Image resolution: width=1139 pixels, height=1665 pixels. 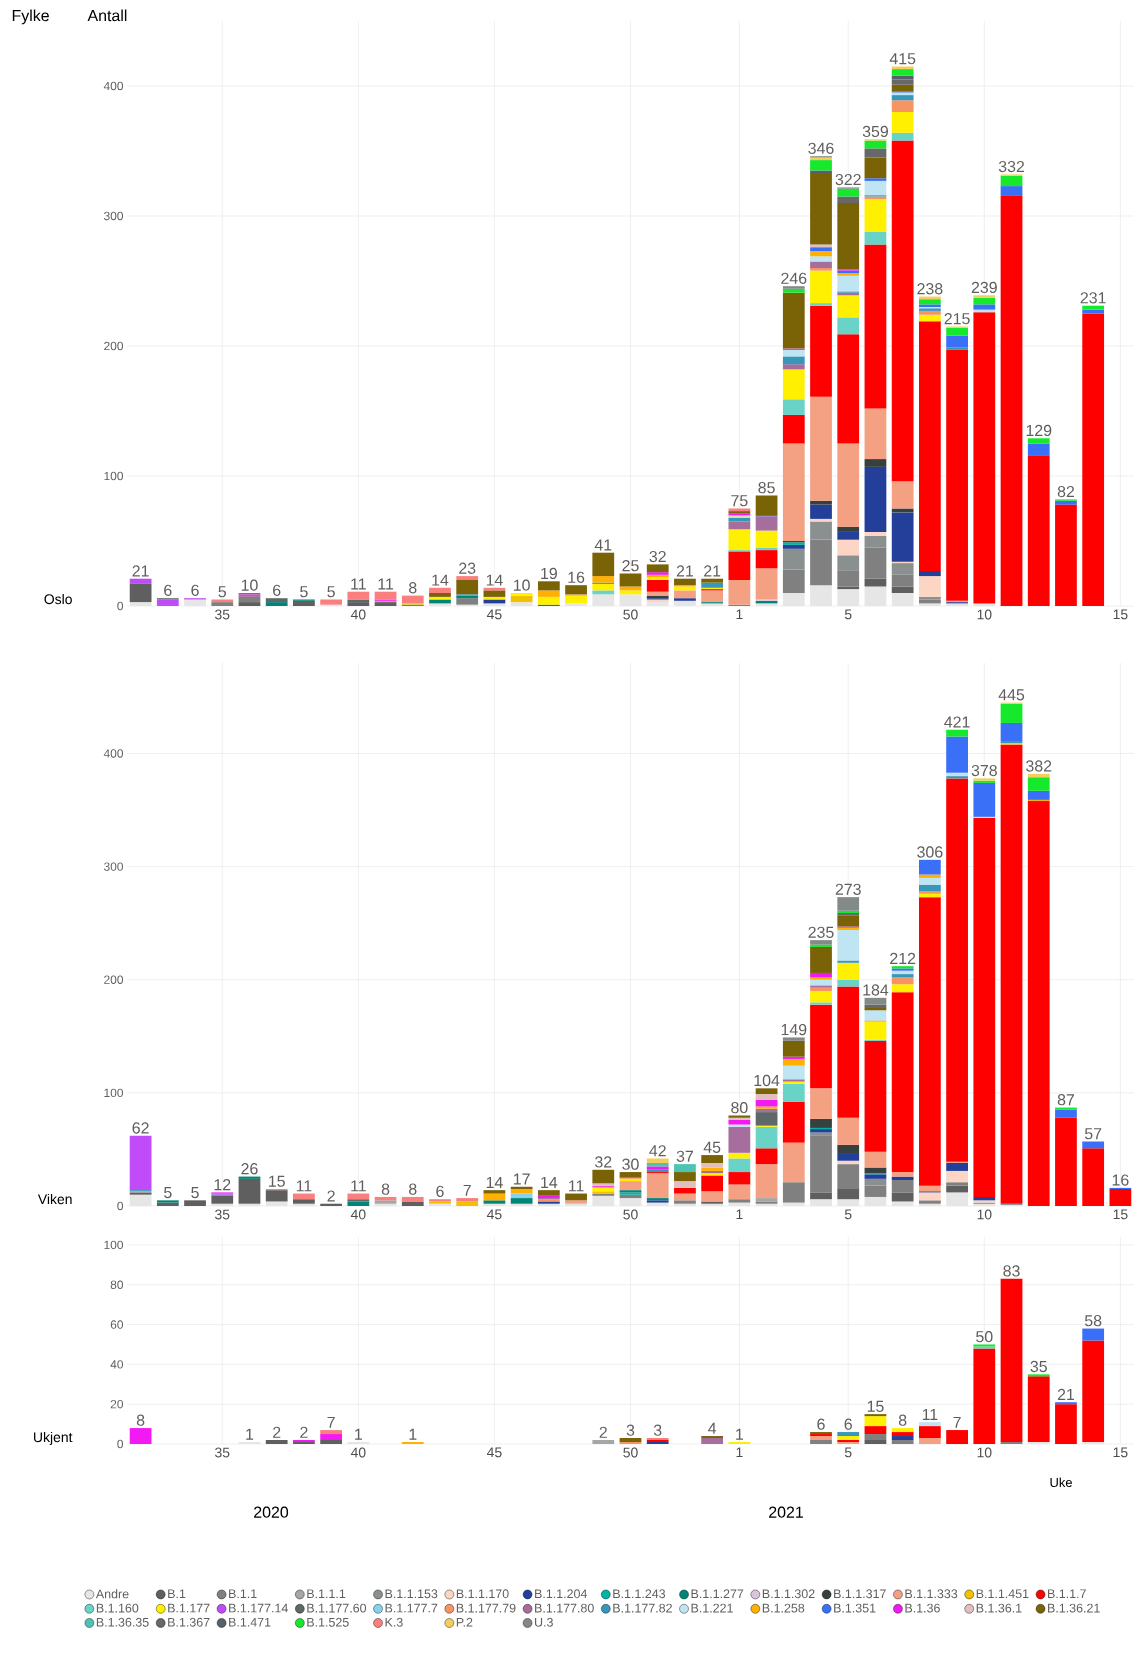 I want to click on total-label: 14, so click(x=494, y=580).